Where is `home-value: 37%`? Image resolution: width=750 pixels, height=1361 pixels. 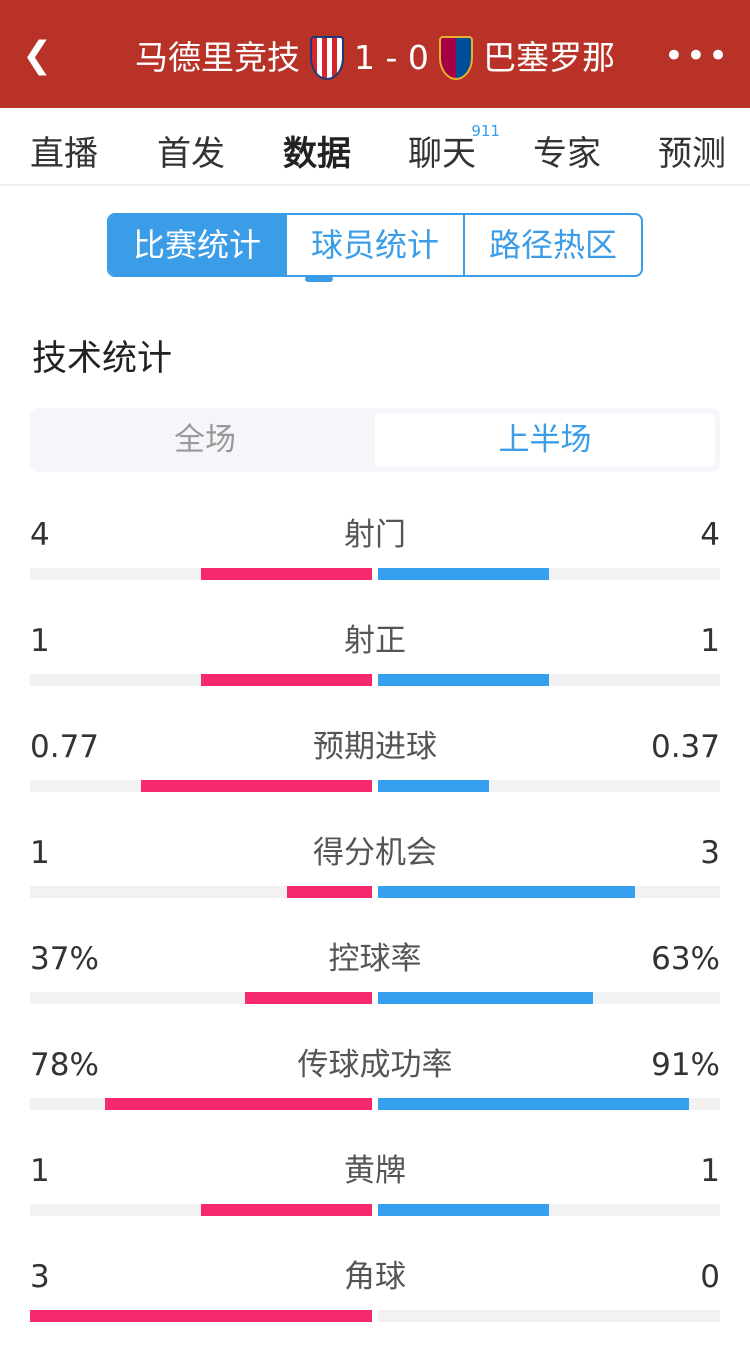 home-value: 37% is located at coordinates (64, 959).